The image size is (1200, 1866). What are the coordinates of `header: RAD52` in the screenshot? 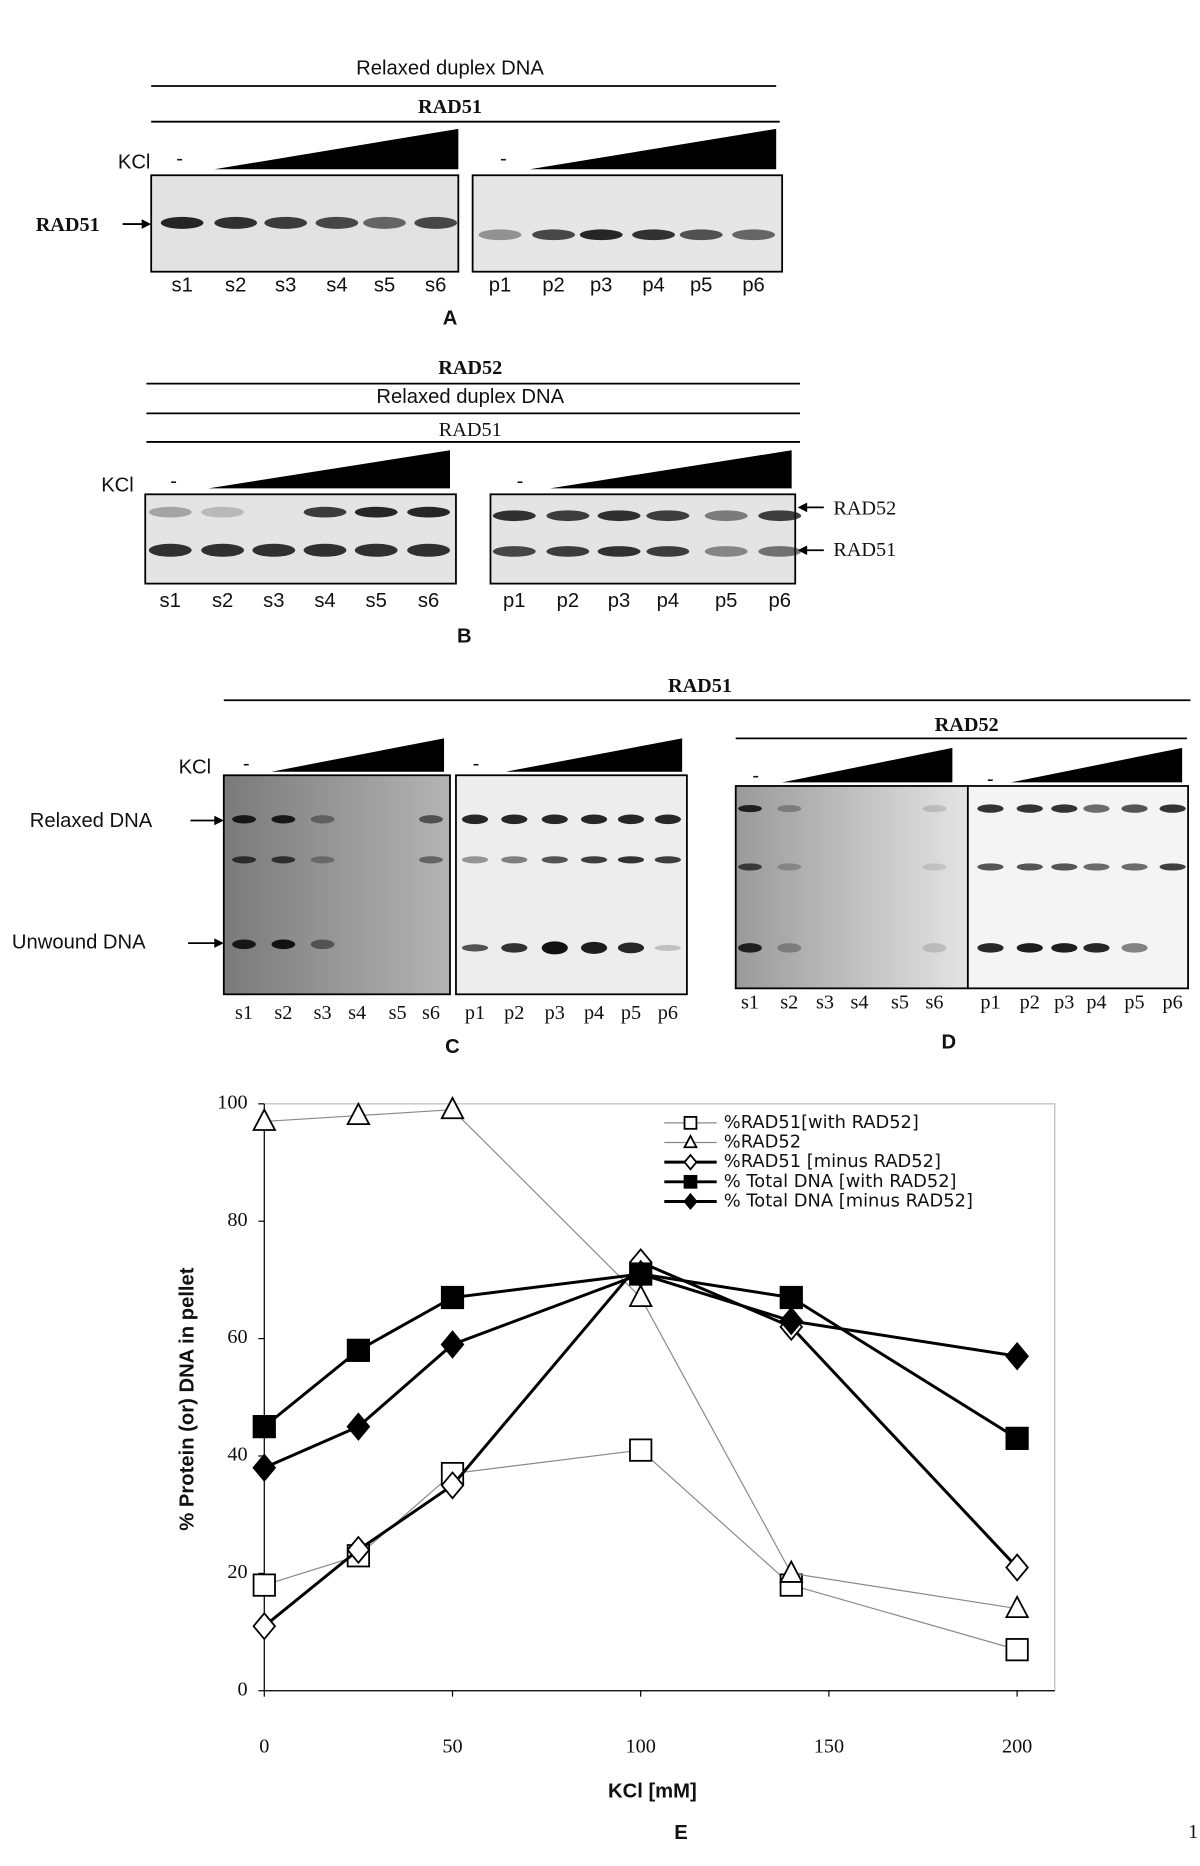 It's located at (470, 368).